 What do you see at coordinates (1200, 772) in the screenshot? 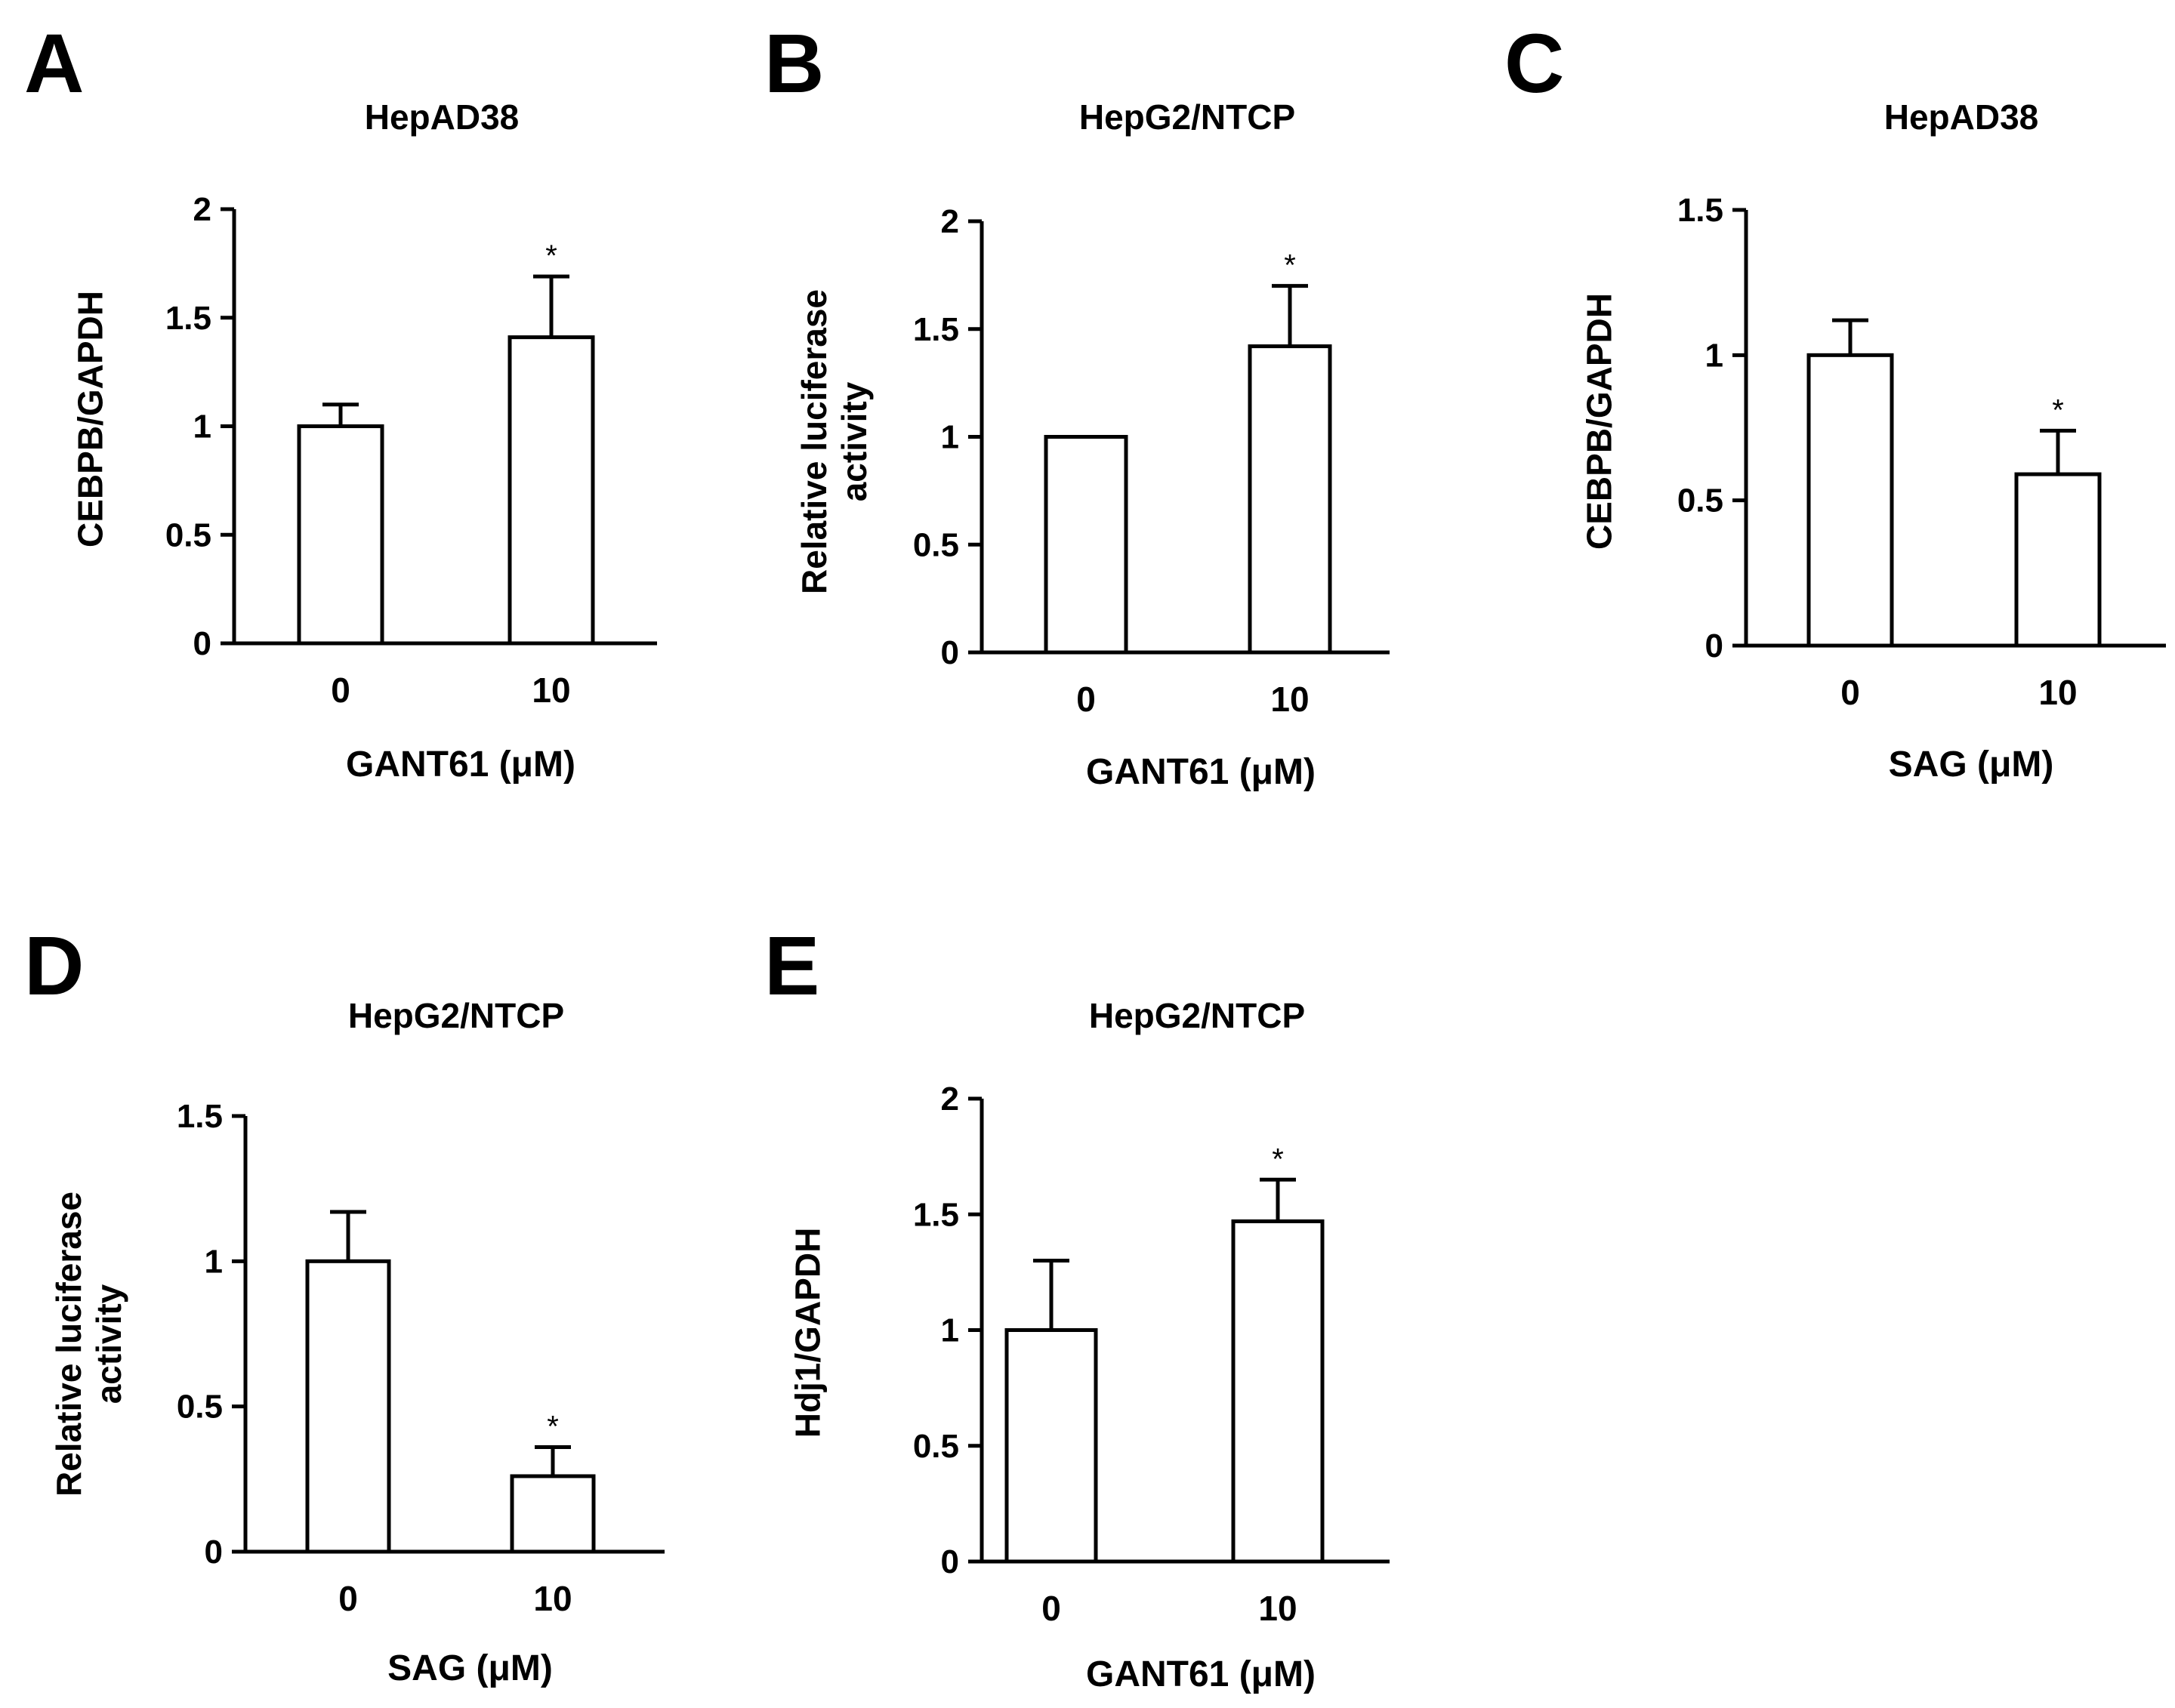
I see `x-axis-label-b: GANT61 (μM)` at bounding box center [1200, 772].